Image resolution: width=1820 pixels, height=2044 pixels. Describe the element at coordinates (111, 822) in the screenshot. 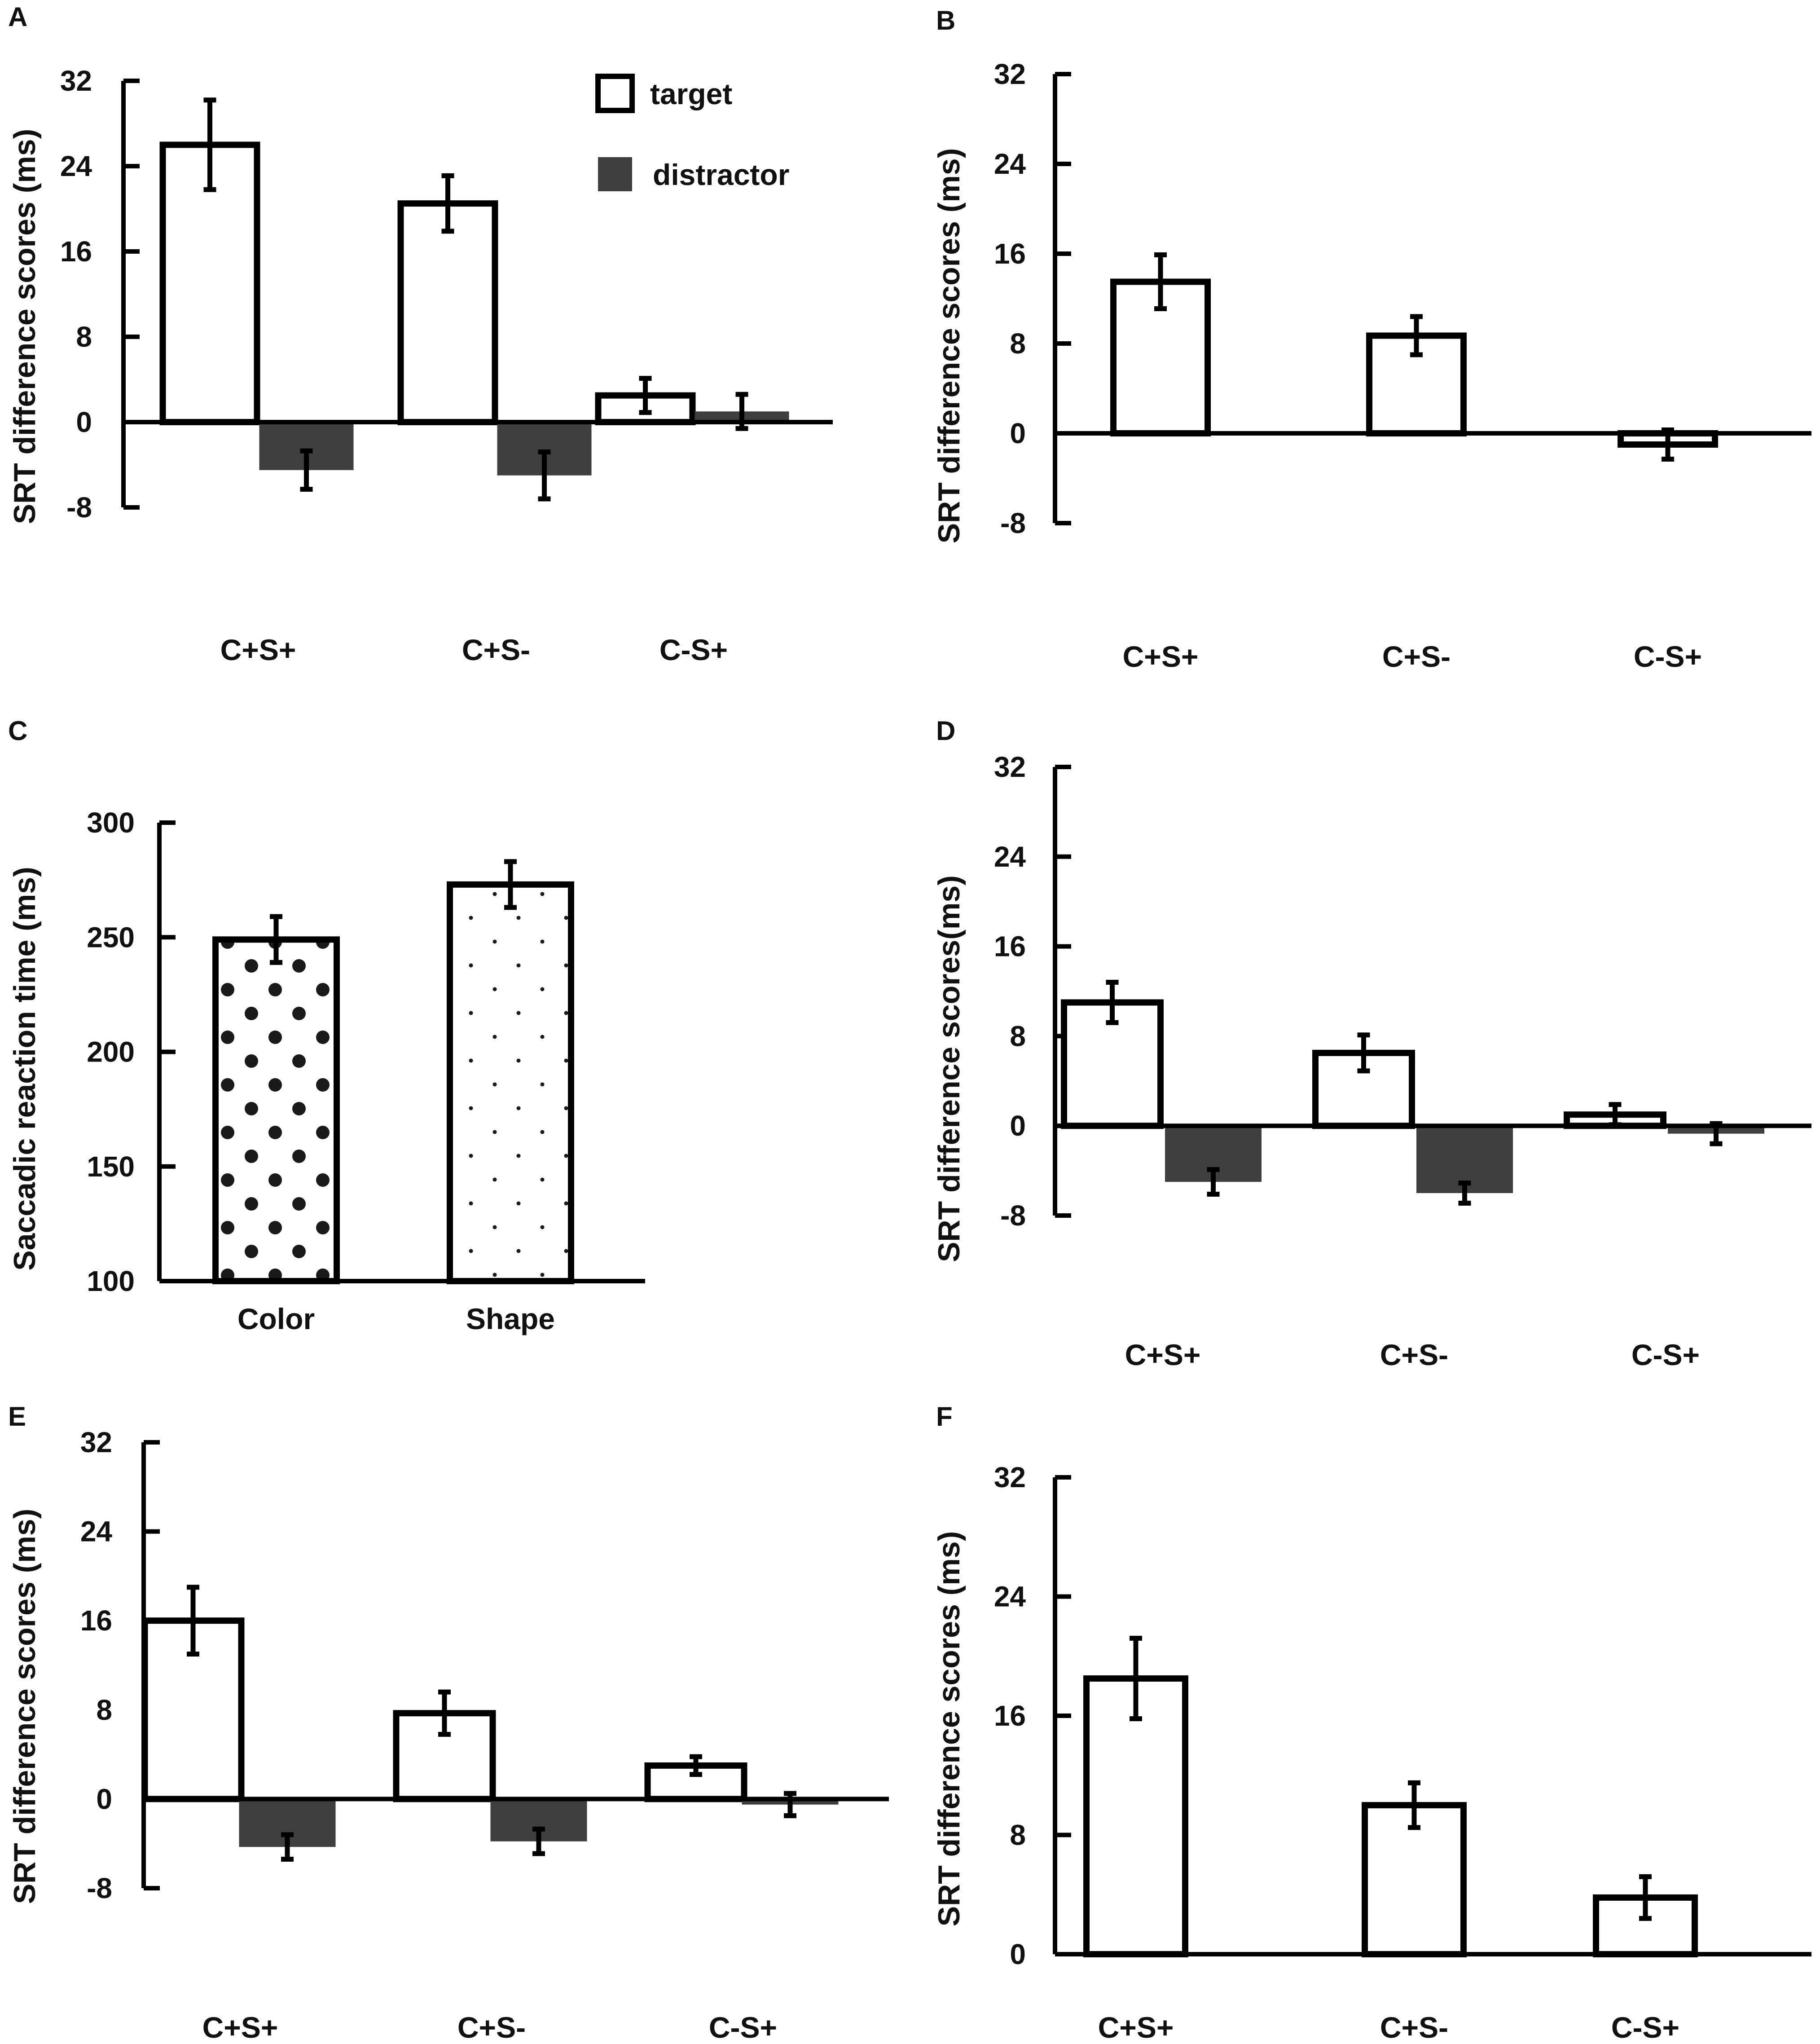

I see `panel-c-y-tick-label: 300` at that location.